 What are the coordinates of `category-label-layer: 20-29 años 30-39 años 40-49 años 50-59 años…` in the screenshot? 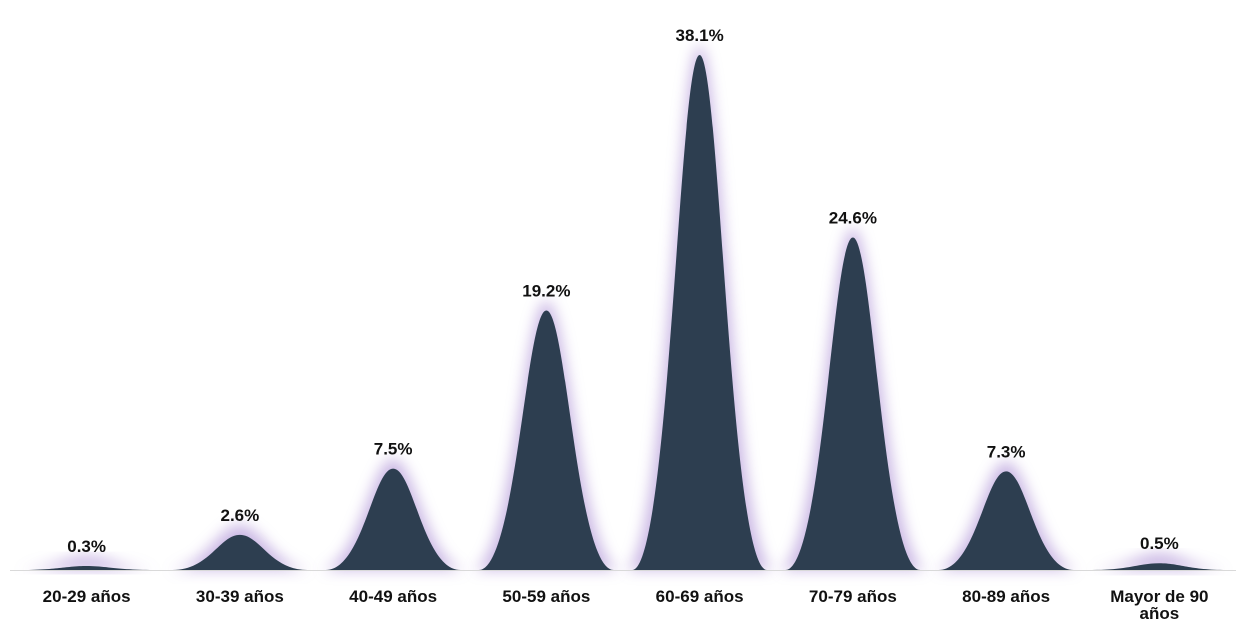 It's located at (626, 605).